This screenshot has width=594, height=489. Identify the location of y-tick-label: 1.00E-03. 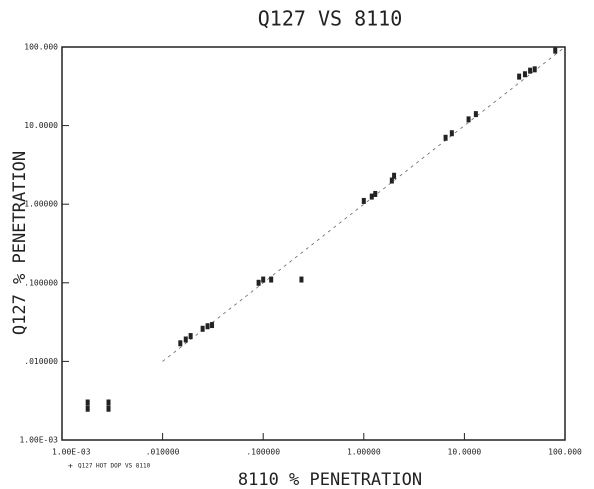
(38, 440).